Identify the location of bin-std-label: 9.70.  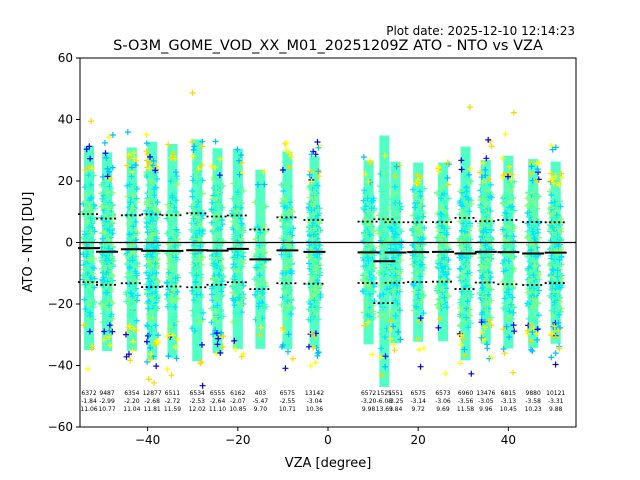
(261, 409).